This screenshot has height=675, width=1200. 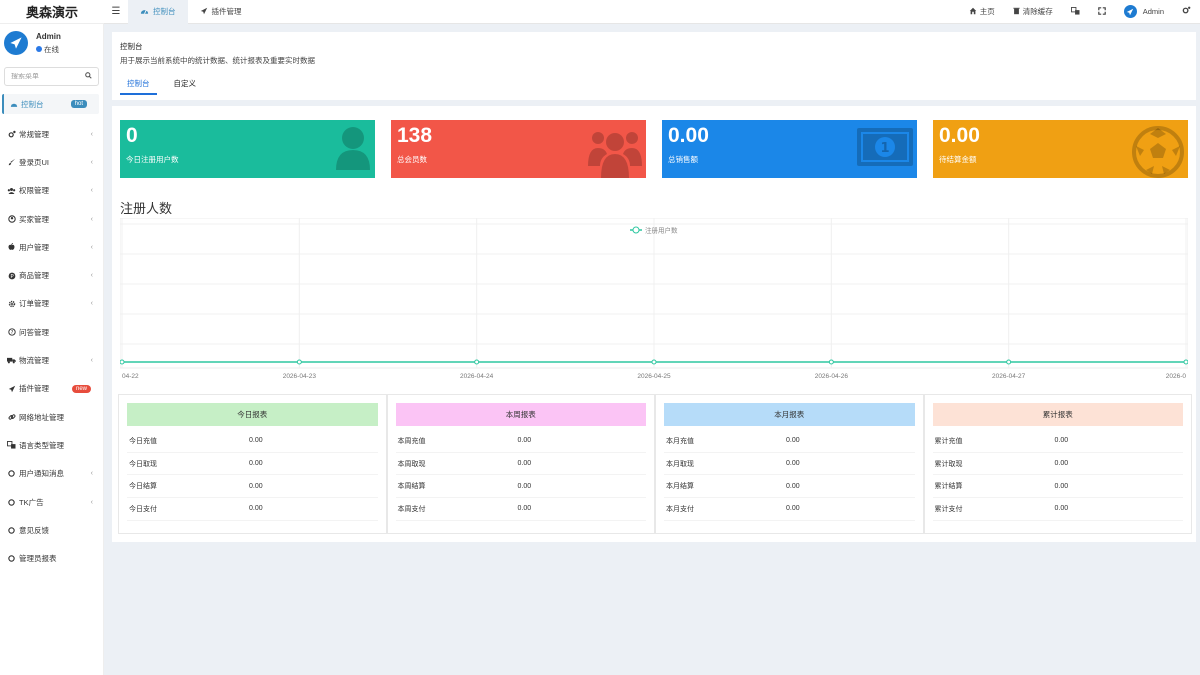 What do you see at coordinates (982, 12) in the screenshot?
I see `home-link: 主页` at bounding box center [982, 12].